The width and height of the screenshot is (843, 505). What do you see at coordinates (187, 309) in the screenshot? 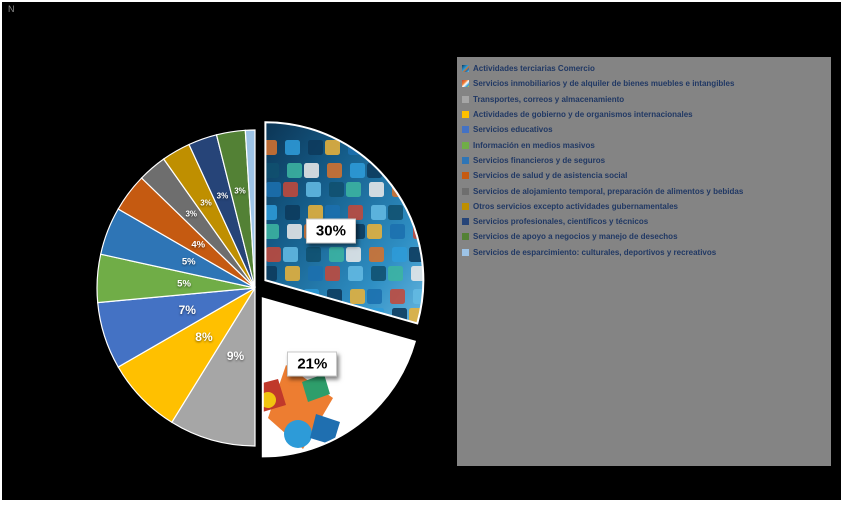
I see `data-label: 7%` at bounding box center [187, 309].